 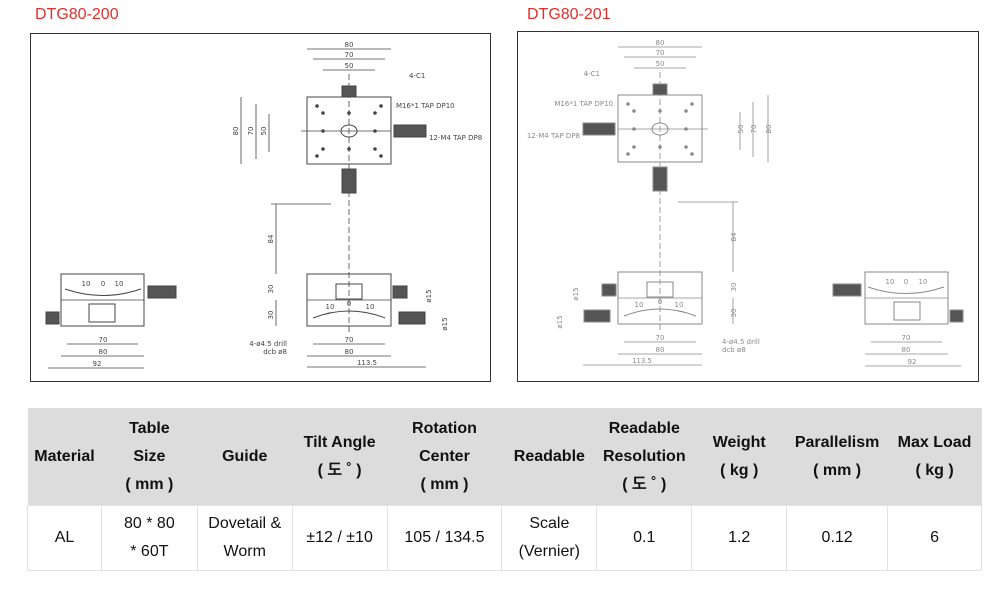 What do you see at coordinates (400, 292) in the screenshot?
I see `upper-knob` at bounding box center [400, 292].